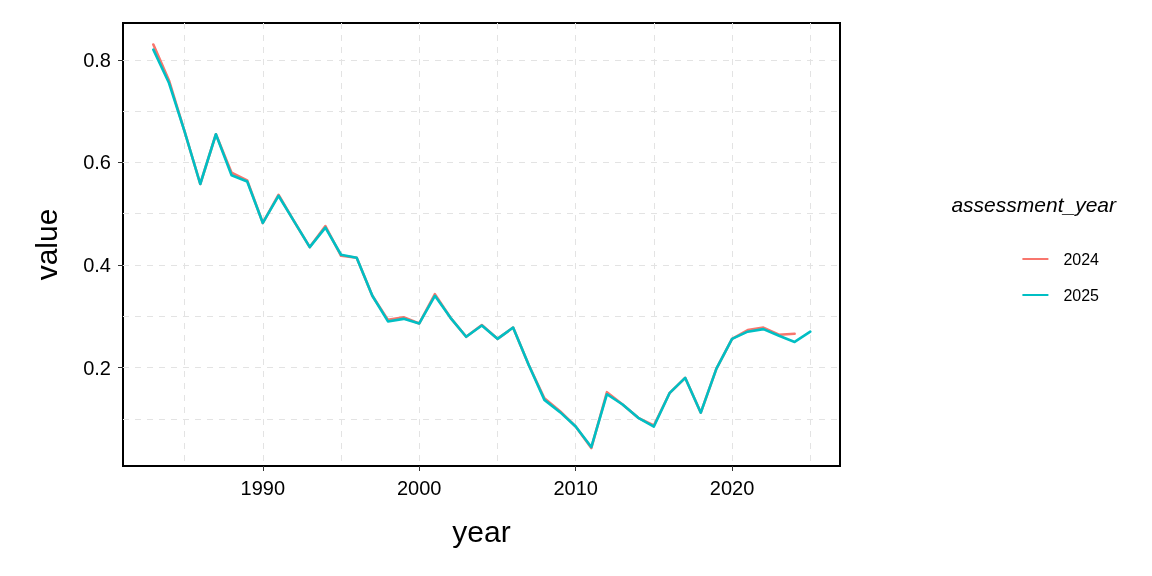 The height and width of the screenshot is (576, 1152). I want to click on legend-title: assessment_year, so click(1034, 204).